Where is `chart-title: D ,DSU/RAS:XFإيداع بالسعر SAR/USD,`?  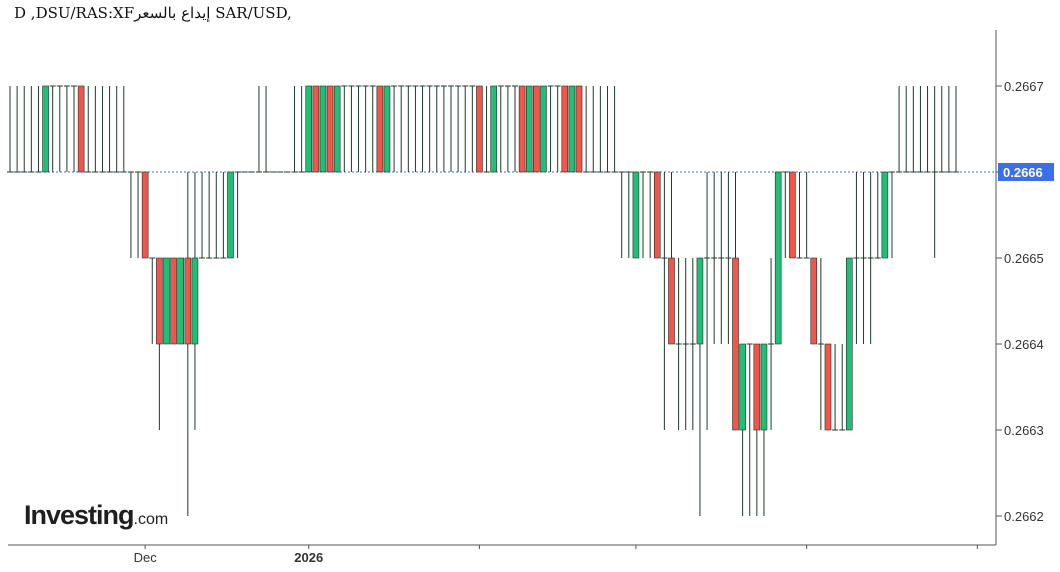
chart-title: D ,DSU/RAS:XFإيداع بالسعر SAR/USD, is located at coordinates (153, 13).